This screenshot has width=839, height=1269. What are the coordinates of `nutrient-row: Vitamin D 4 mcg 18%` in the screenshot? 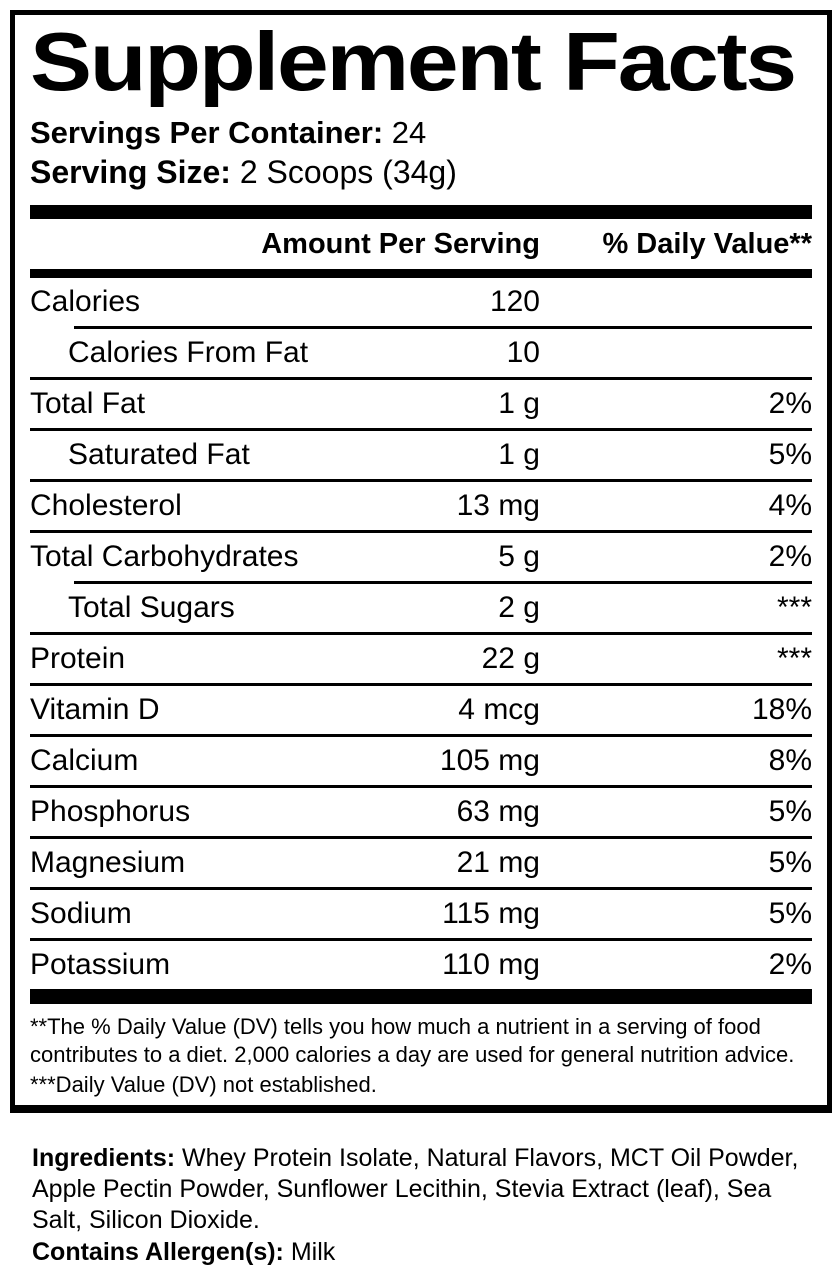 It's located at (421, 710).